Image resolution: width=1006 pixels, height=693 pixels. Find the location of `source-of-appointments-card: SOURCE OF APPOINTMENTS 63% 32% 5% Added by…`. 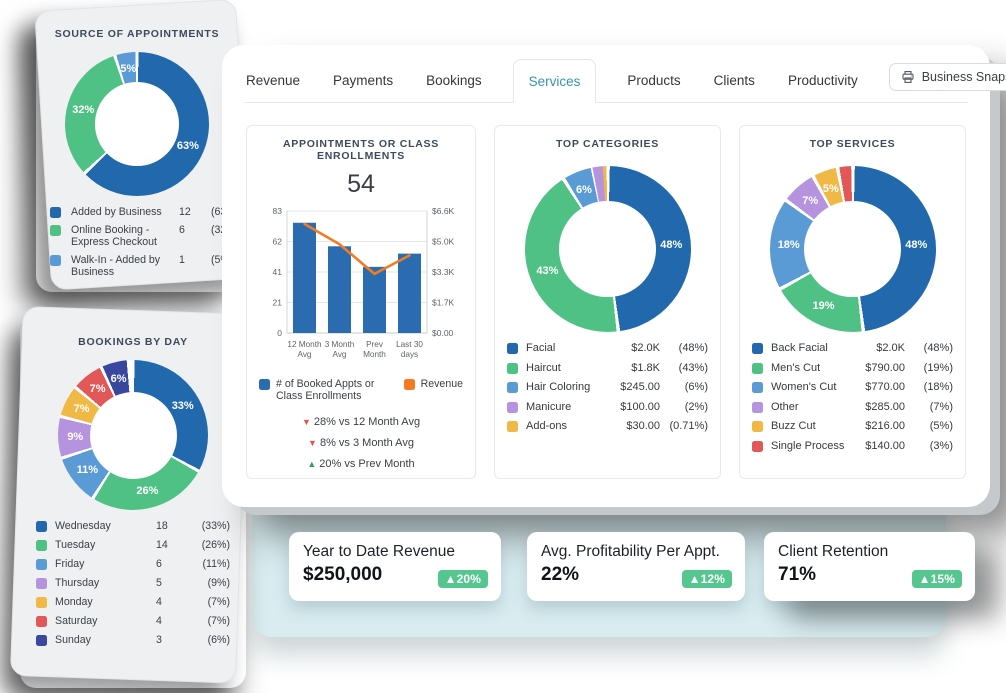

source-of-appointments-card: SOURCE OF APPOINTMENTS 63% 32% 5% Added by… is located at coordinates (137, 152).